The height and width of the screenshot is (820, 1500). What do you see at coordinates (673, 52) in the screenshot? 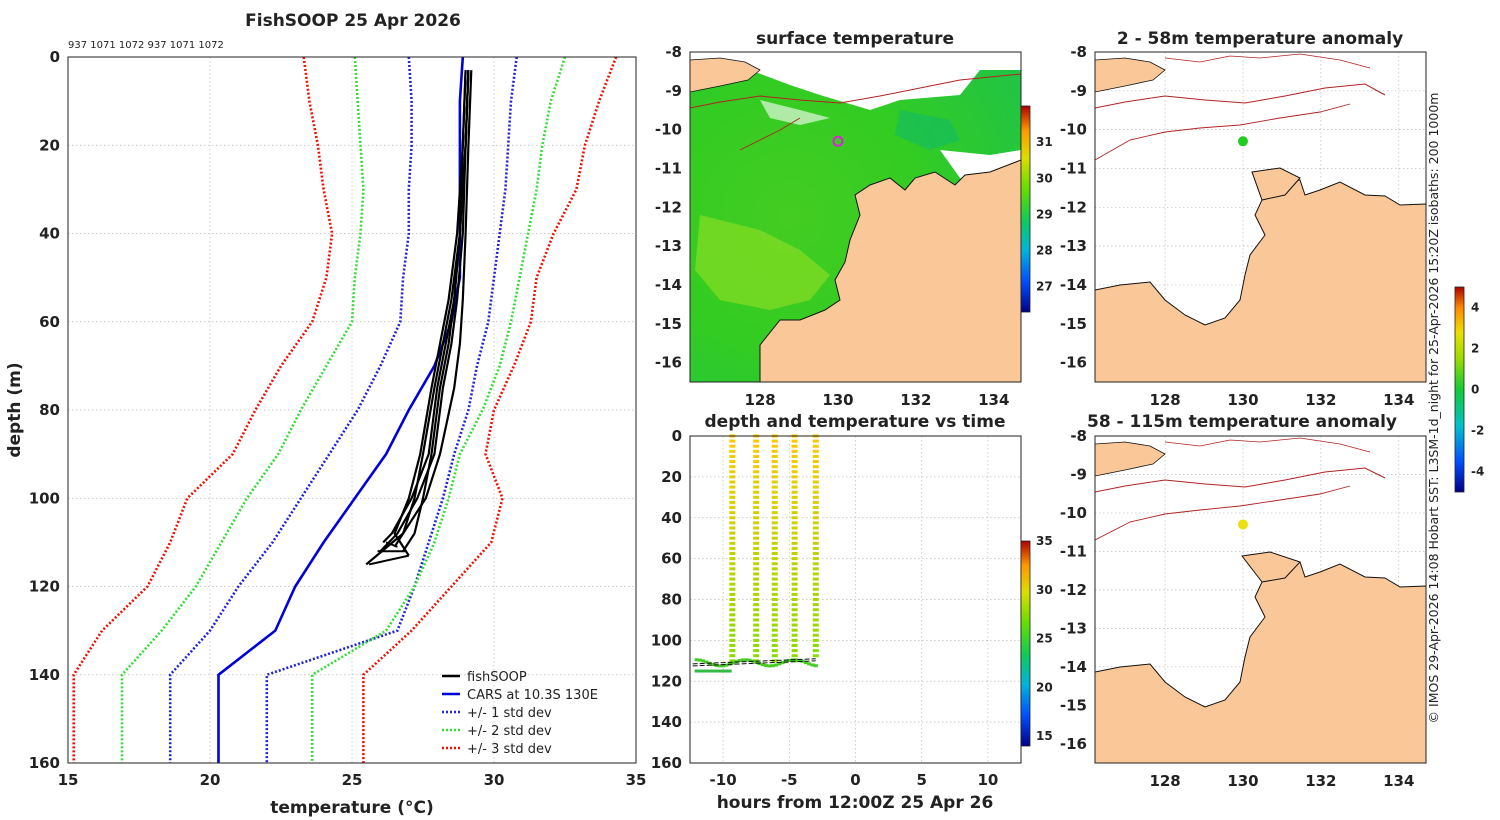
I see `sst-map-ytick-label: -8` at bounding box center [673, 52].